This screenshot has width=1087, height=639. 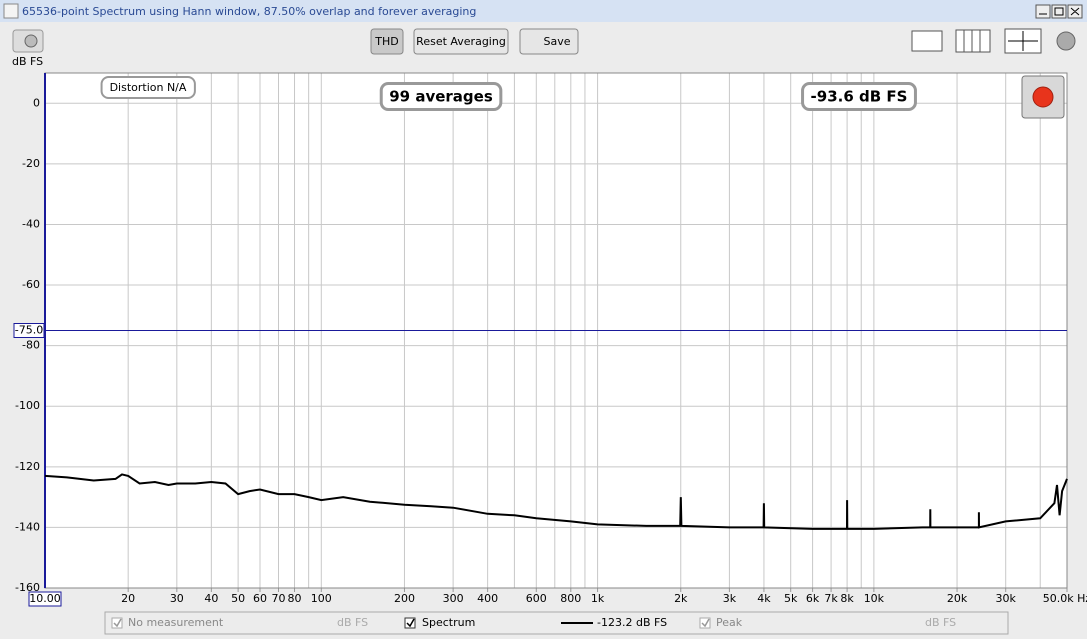 What do you see at coordinates (31, 345) in the screenshot?
I see `y-tick-label: -80` at bounding box center [31, 345].